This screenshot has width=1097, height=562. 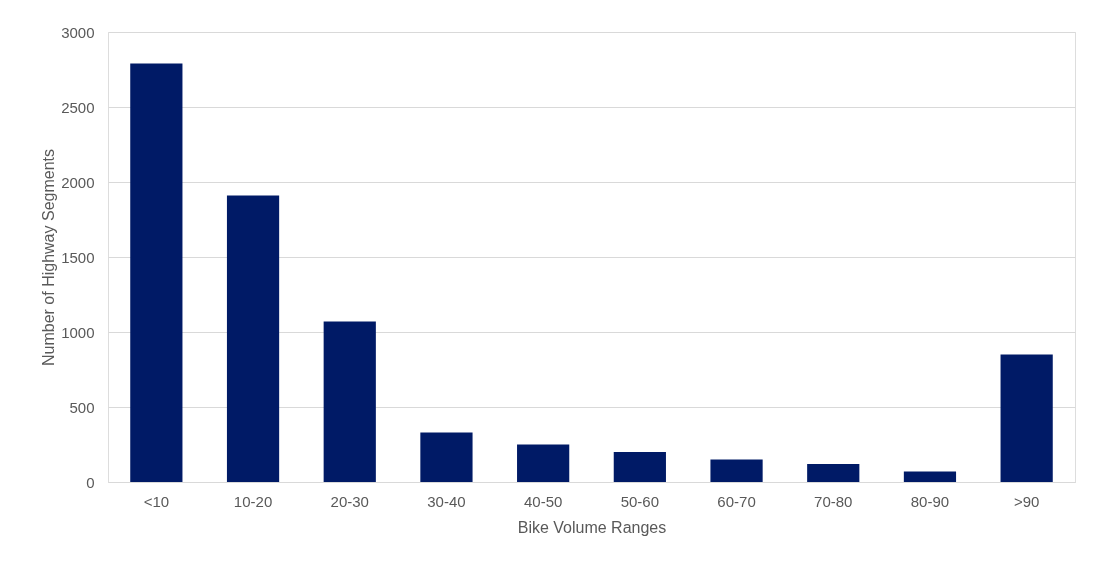 I want to click on y-tick-label: 1500, so click(x=78, y=257).